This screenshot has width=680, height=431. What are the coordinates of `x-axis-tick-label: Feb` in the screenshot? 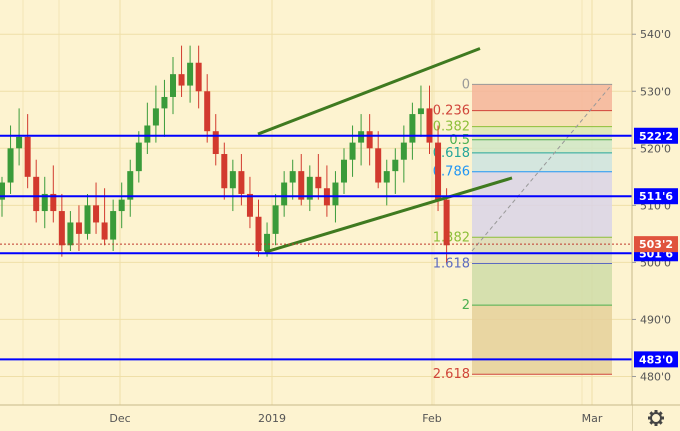 It's located at (431, 418).